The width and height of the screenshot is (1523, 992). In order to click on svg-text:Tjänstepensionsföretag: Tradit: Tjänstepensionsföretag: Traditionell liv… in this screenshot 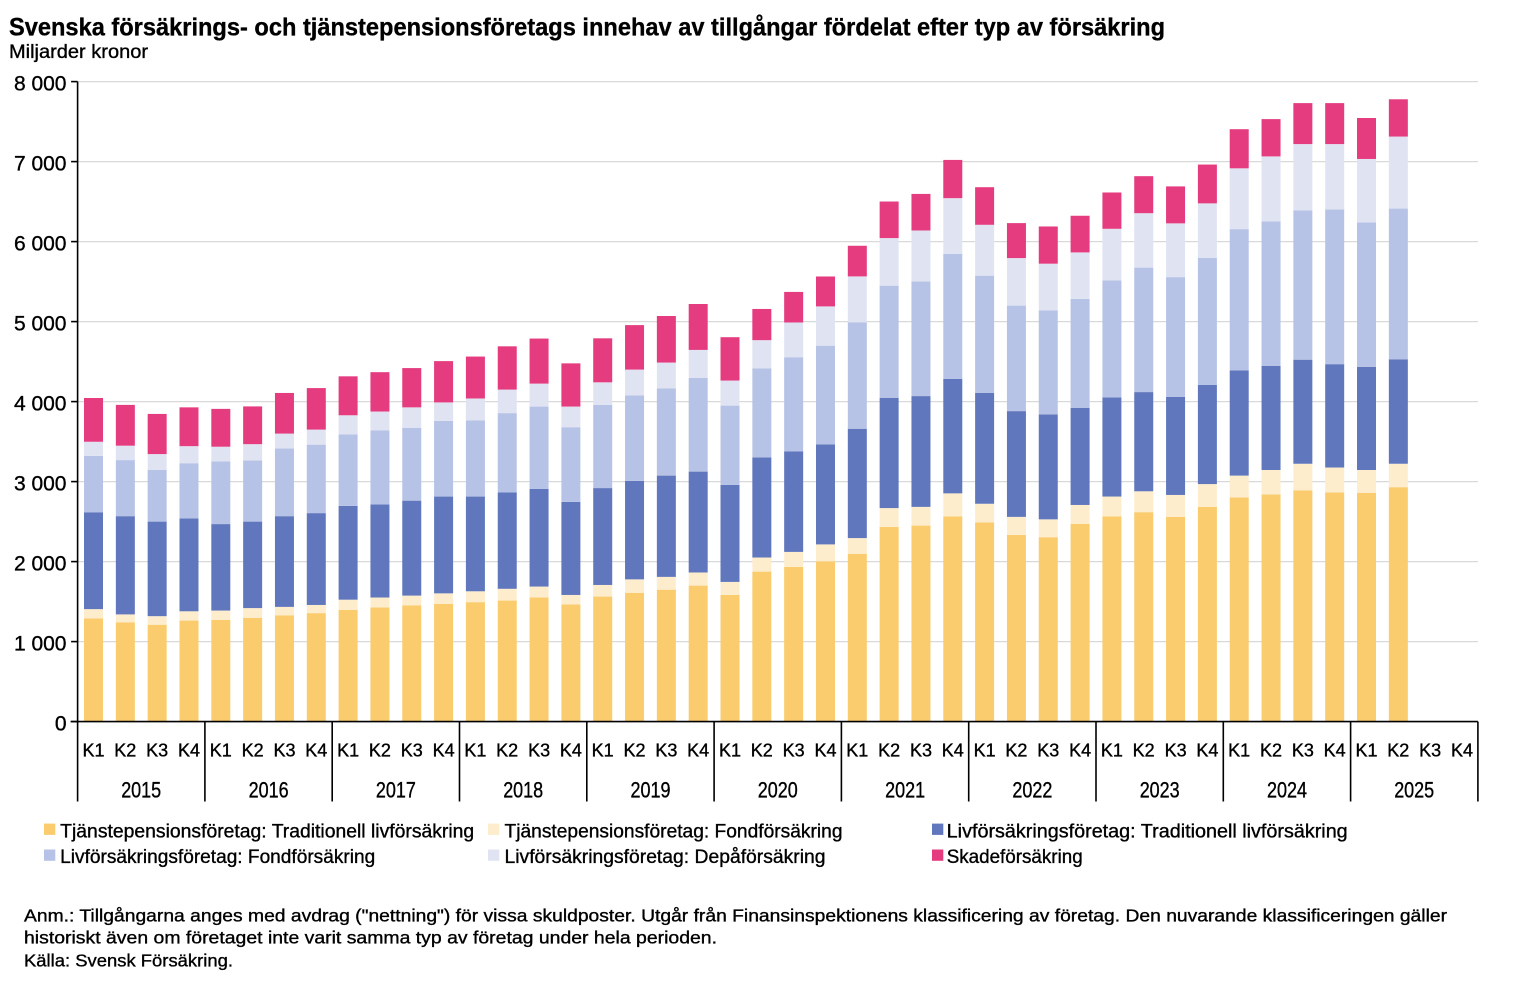, I will do `click(267, 831)`.